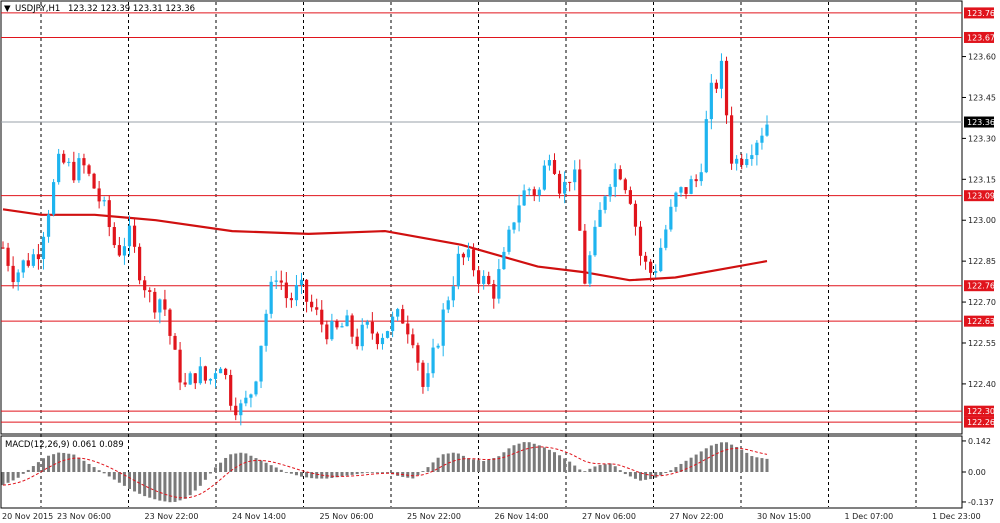 This screenshot has height=523, width=1000. What do you see at coordinates (982, 384) in the screenshot?
I see `y-tick-label: 122.40` at bounding box center [982, 384].